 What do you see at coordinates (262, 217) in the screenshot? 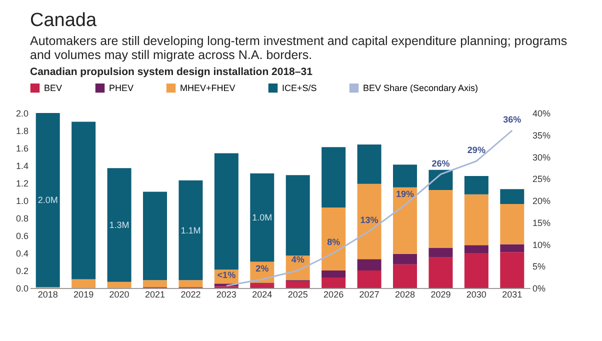
I see `data-label: 1.0M` at bounding box center [262, 217].